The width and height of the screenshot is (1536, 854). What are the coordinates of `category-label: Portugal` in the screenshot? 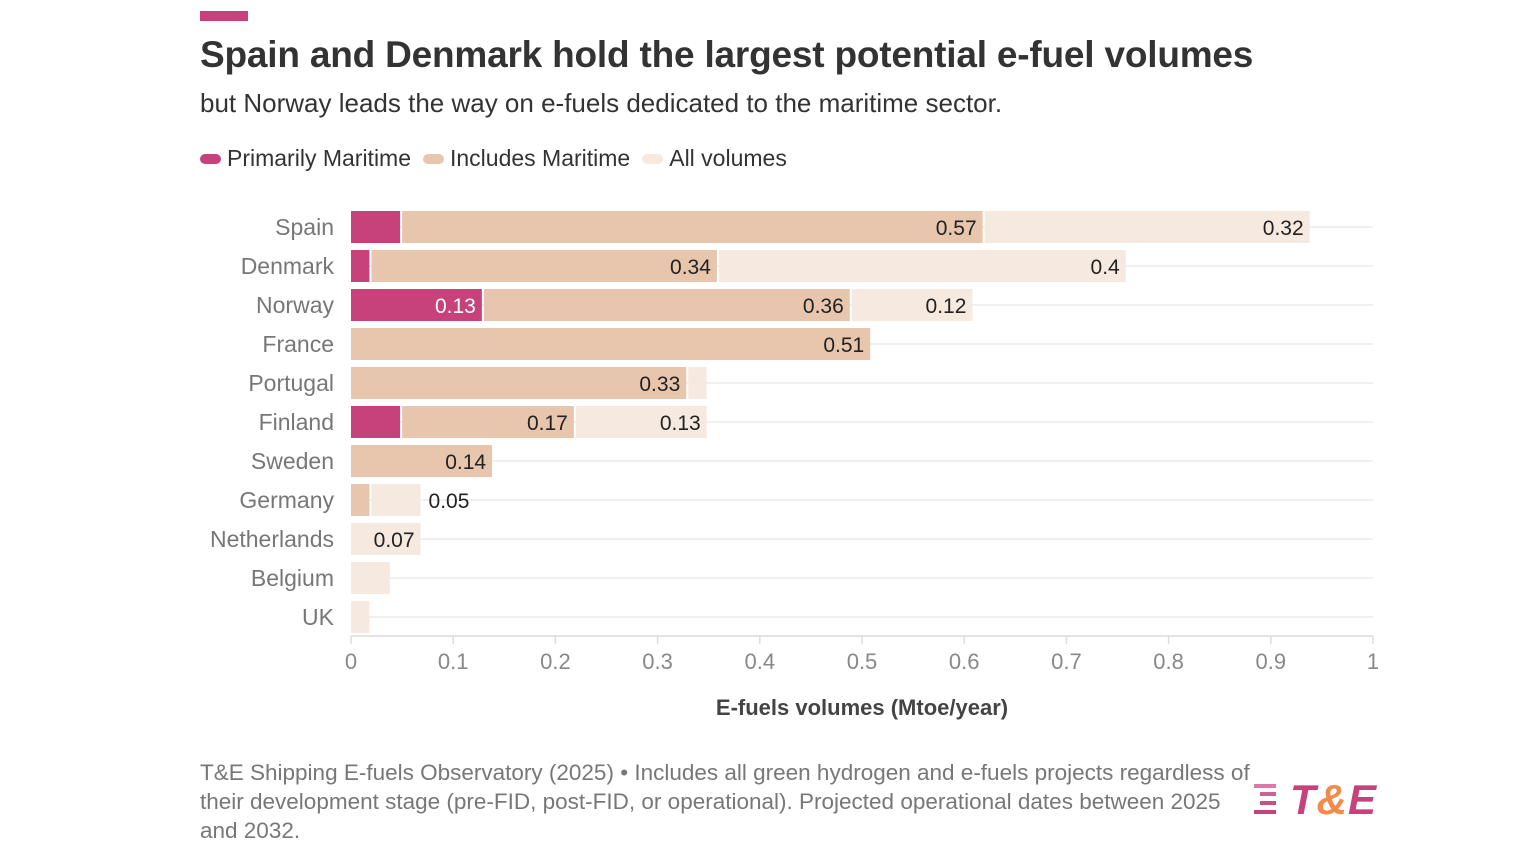 It's located at (291, 383).